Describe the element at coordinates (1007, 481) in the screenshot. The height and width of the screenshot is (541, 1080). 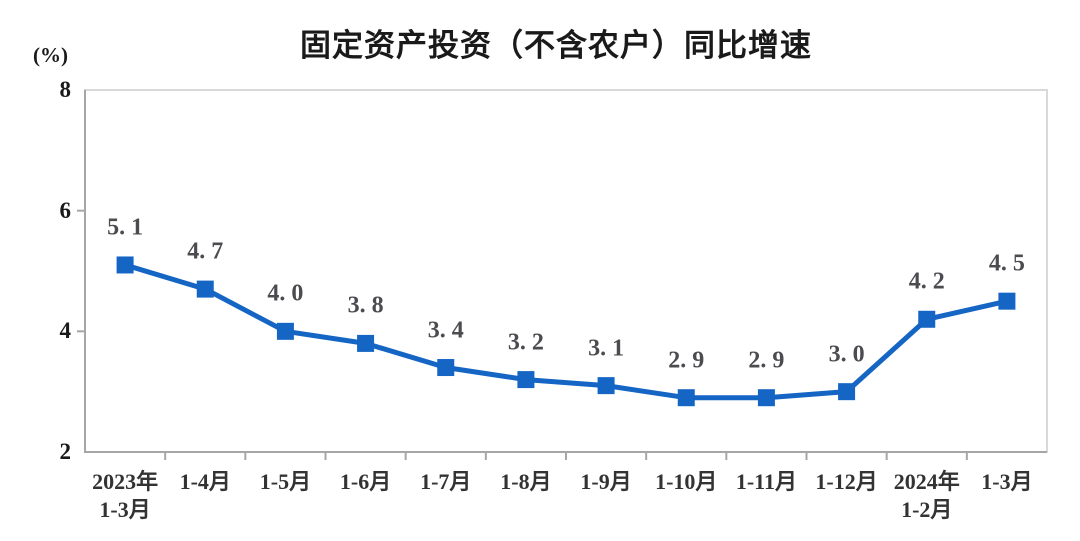
I see `x-axis-tick-label: 1-3月` at that location.